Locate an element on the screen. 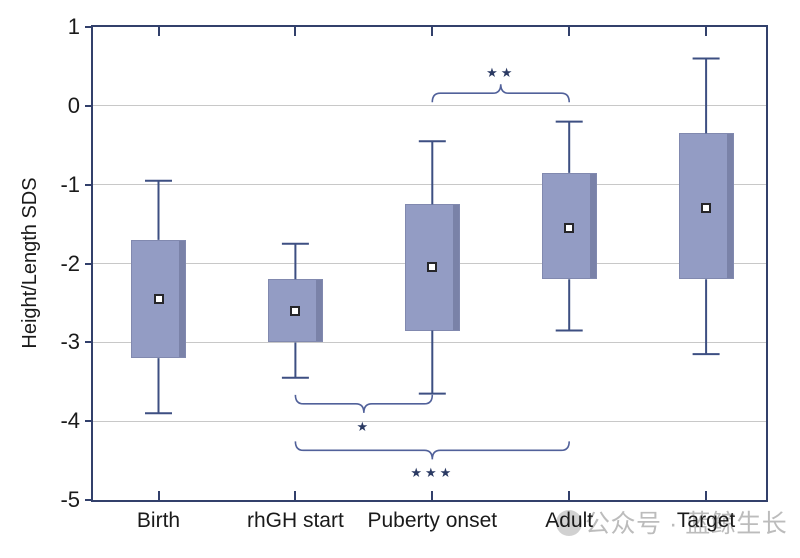  whisker-high-birth is located at coordinates (158, 209).